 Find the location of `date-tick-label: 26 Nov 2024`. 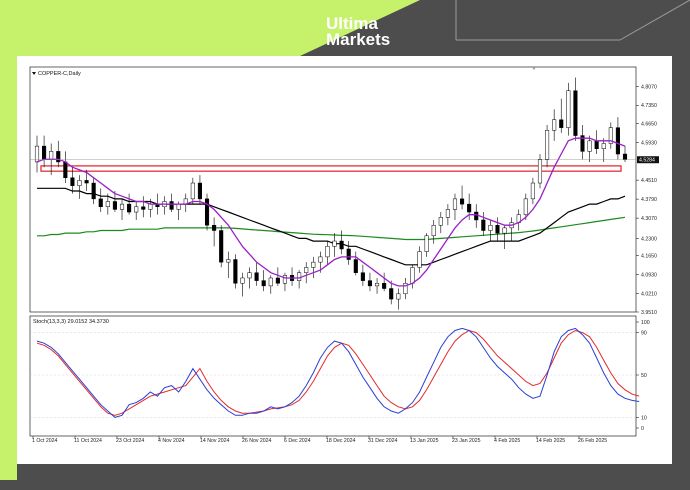

date-tick-label: 26 Nov 2024 is located at coordinates (257, 441).